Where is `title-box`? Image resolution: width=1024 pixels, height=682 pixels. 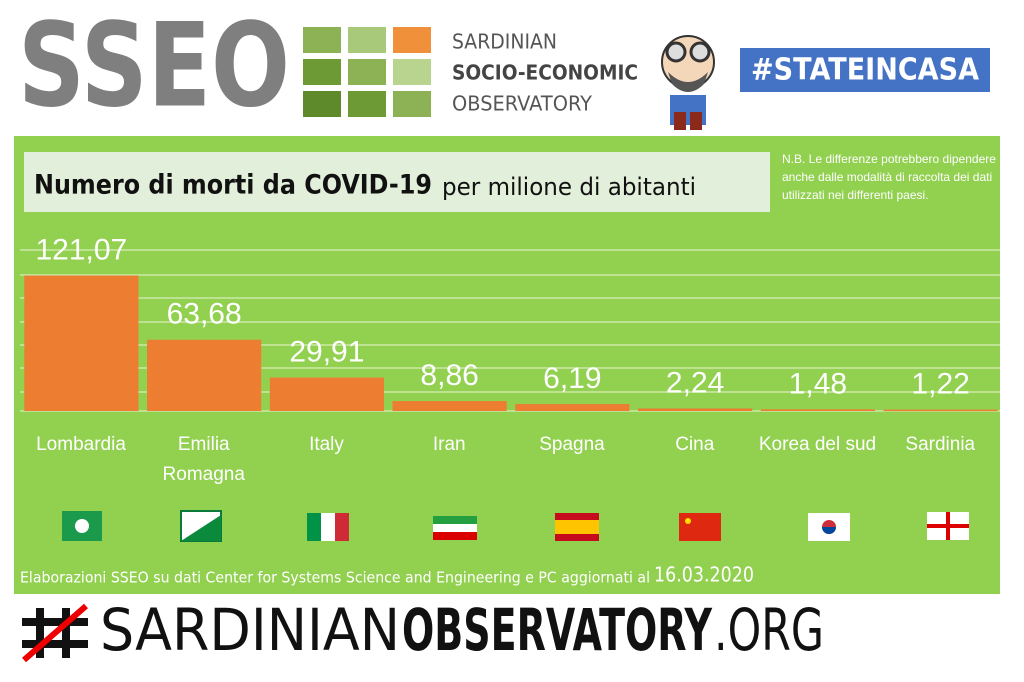
title-box is located at coordinates (397, 182).